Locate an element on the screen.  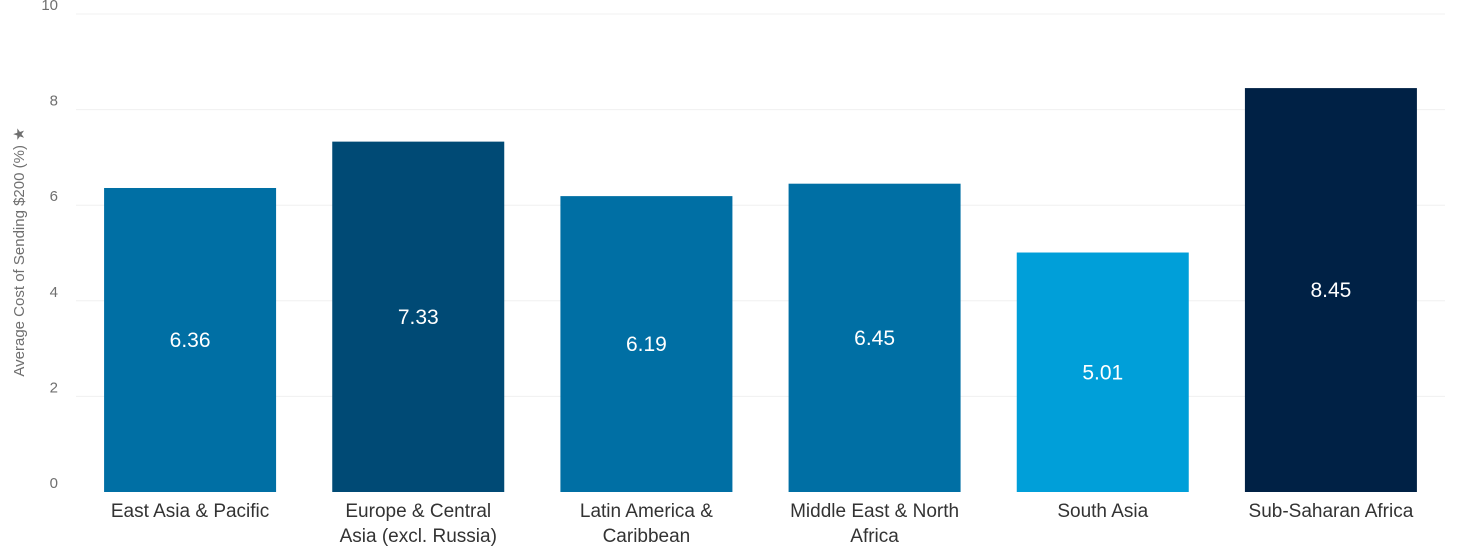
data-label: 7.33 is located at coordinates (418, 317).